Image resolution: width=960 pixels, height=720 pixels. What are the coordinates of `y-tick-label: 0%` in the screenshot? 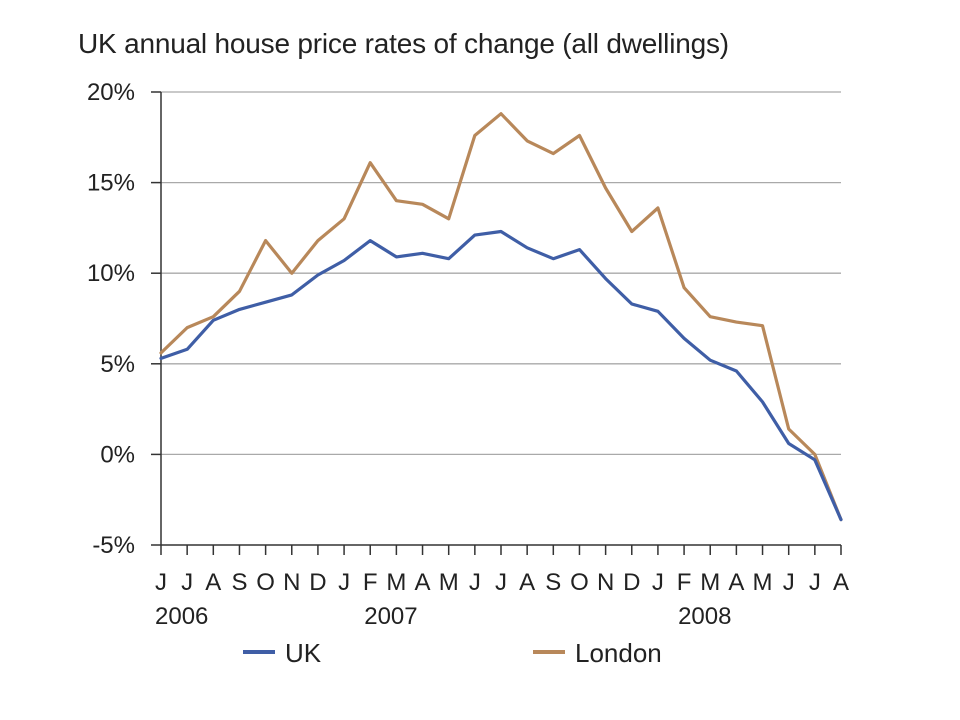 It's located at (117, 454).